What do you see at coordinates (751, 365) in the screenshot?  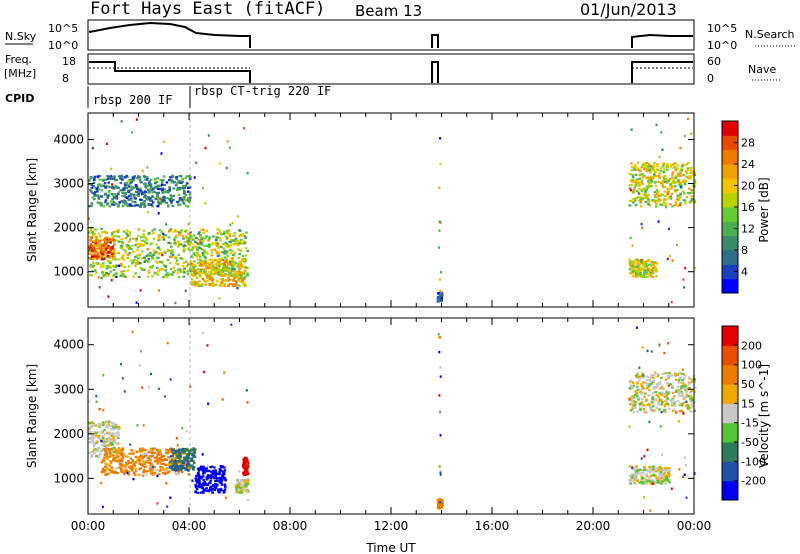 I see `colorbar-tick-label: 100` at bounding box center [751, 365].